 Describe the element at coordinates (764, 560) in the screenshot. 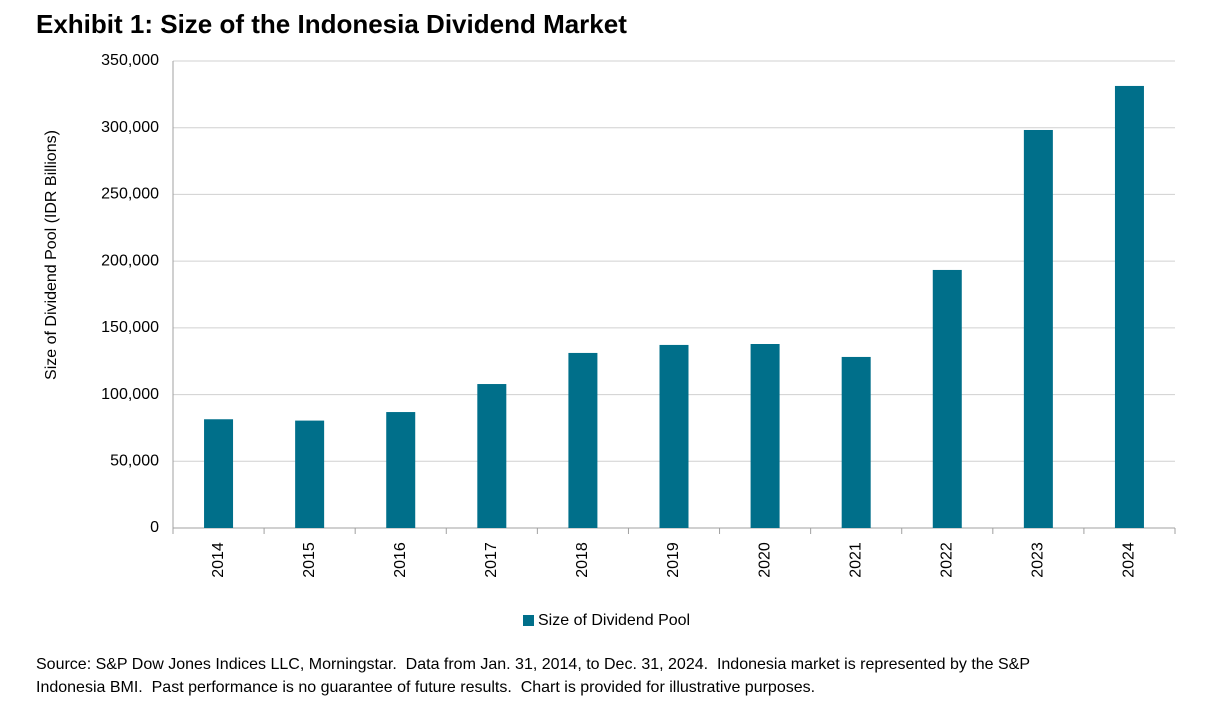

I see `x-tick-label: 2020` at that location.